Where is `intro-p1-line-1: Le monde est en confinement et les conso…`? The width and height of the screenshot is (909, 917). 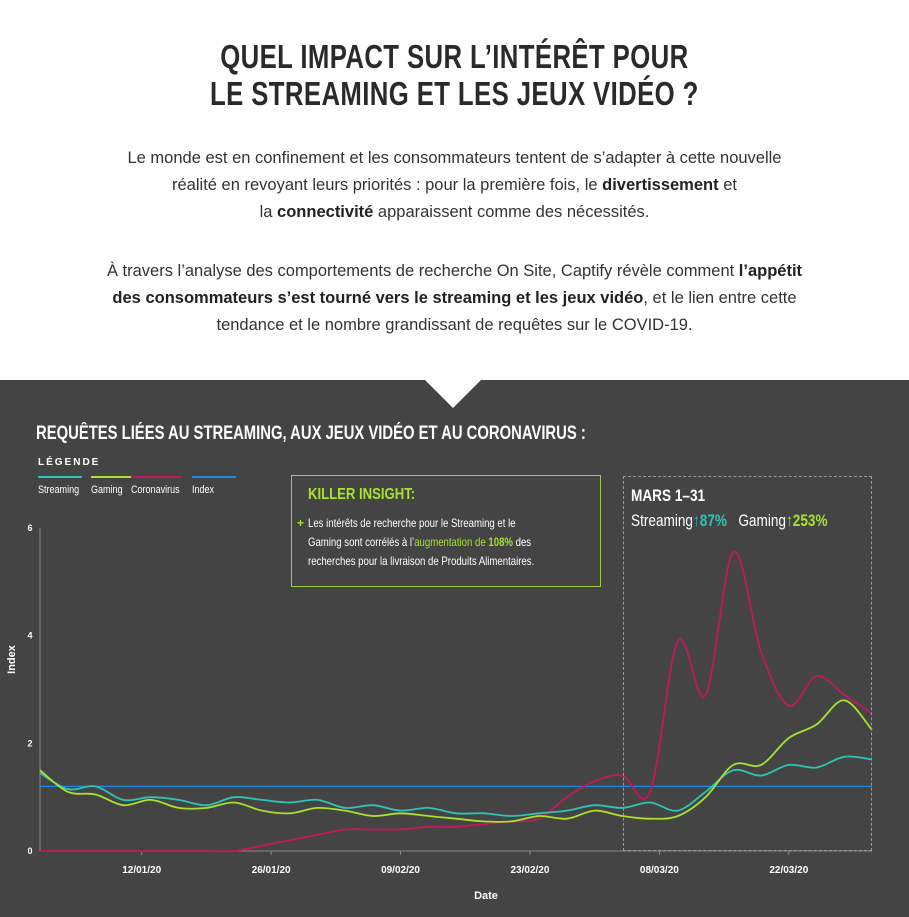 intro-p1-line-1: Le monde est en confinement et les conso… is located at coordinates (454, 158).